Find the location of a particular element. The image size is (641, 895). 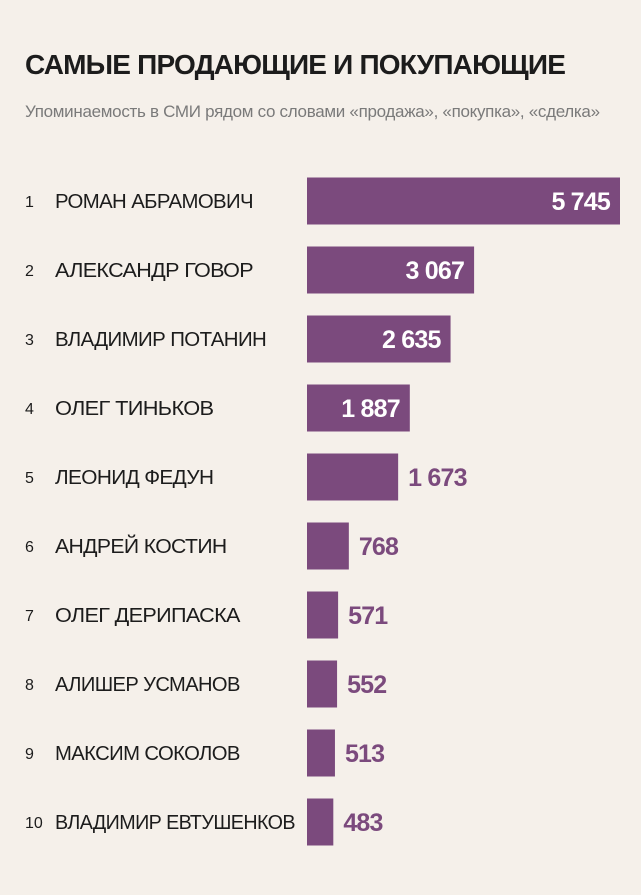

category-label: АЛИШЕР УСМАНОВ is located at coordinates (147, 685).